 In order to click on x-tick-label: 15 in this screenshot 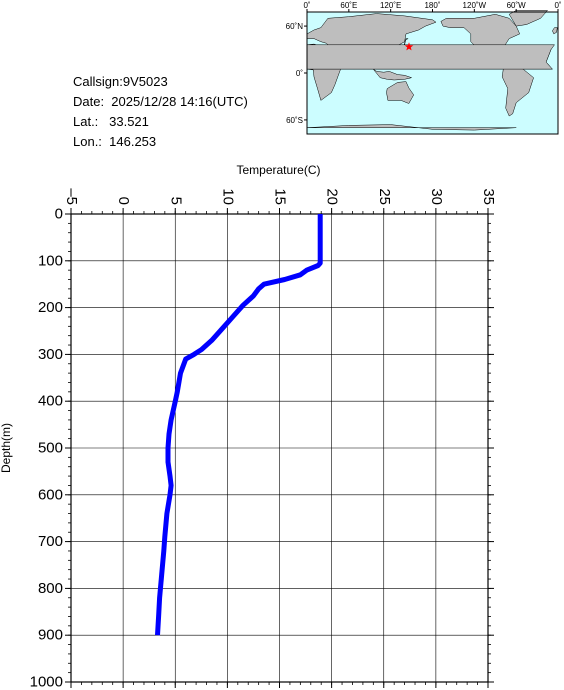, I will do `click(280, 196)`.